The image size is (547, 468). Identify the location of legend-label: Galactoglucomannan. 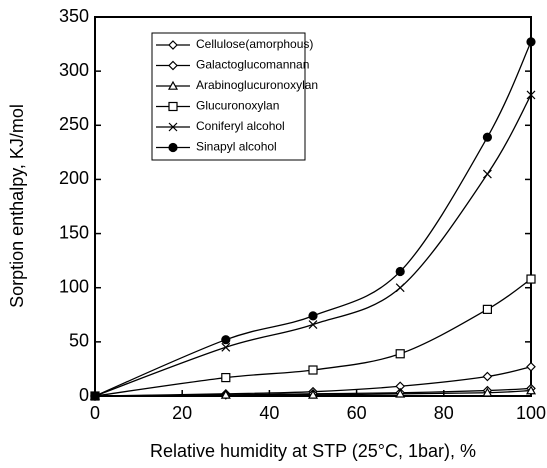
(252, 65).